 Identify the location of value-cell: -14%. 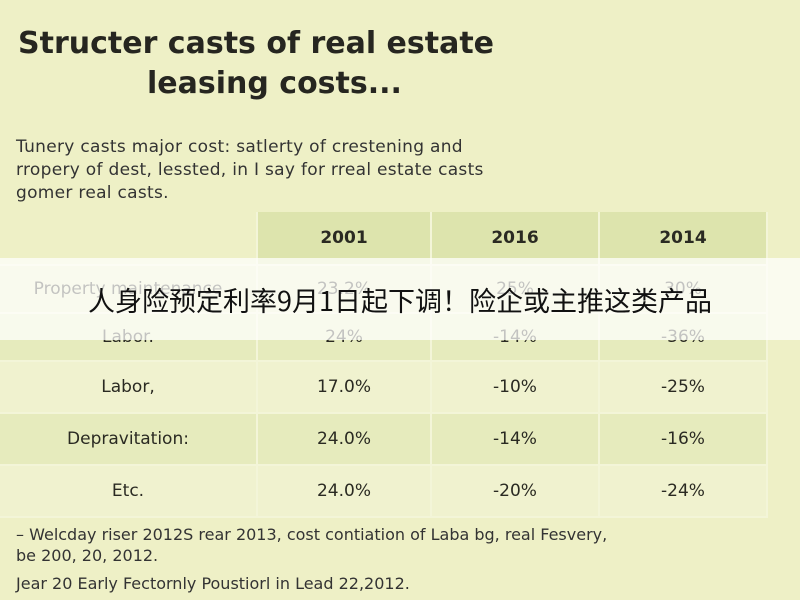
(516, 440).